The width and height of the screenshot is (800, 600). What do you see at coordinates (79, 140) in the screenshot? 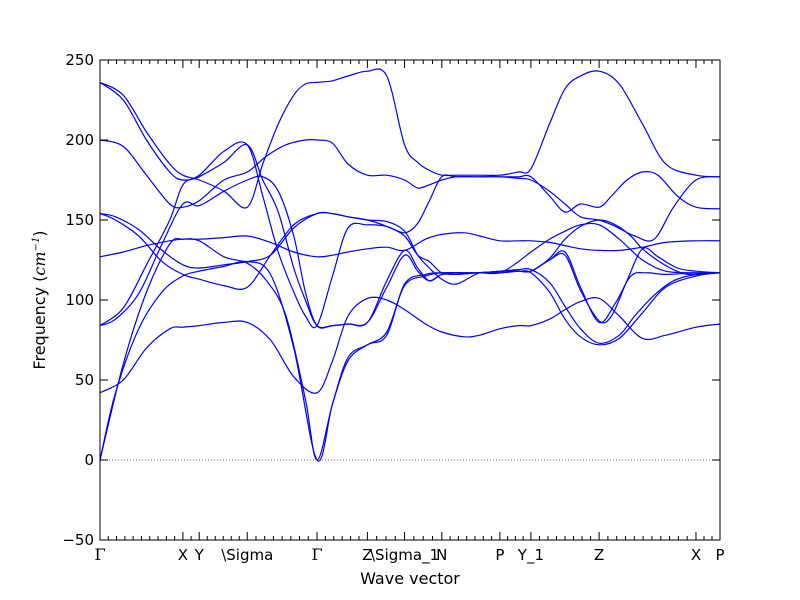
I see `y-tick-label-200: 200` at bounding box center [79, 140].